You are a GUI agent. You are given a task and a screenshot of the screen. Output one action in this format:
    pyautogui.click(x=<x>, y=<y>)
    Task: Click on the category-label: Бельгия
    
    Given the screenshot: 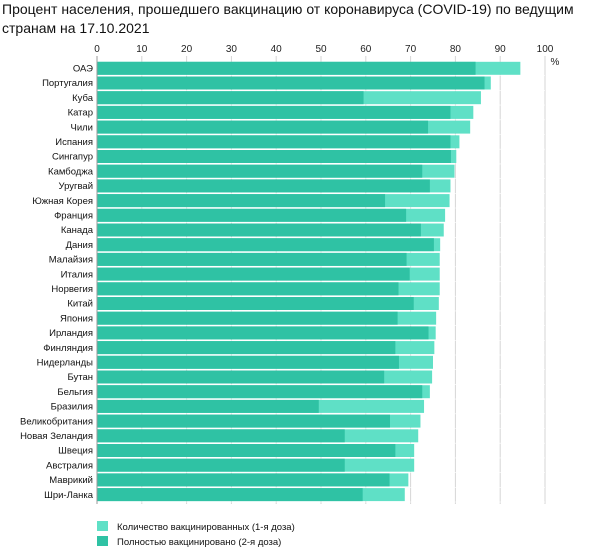 What is the action you would take?
    pyautogui.click(x=75, y=392)
    